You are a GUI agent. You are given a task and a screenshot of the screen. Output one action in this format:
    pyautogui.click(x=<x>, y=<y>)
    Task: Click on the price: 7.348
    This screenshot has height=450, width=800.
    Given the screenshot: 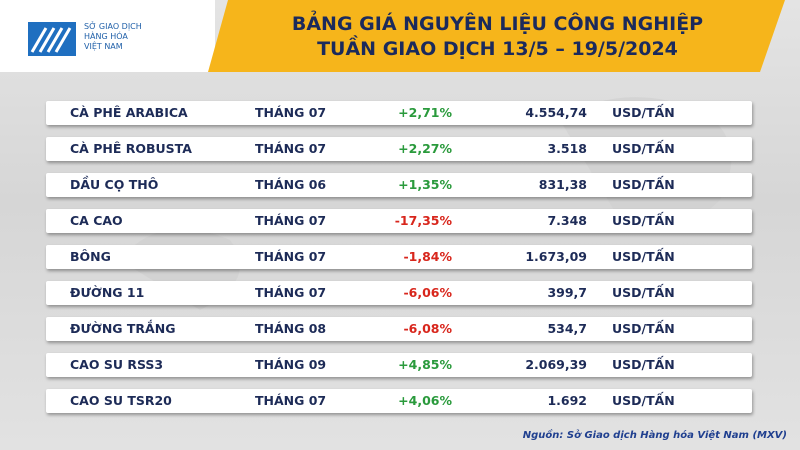 What is the action you would take?
    pyautogui.click(x=567, y=220)
    